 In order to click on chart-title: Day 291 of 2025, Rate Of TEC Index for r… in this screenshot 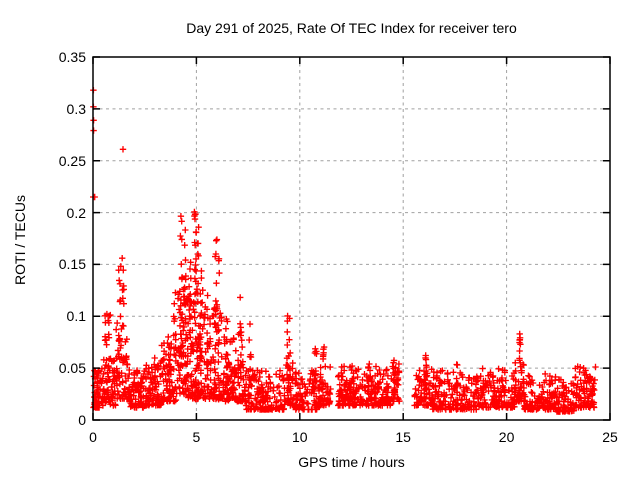, I will do `click(351, 28)`.